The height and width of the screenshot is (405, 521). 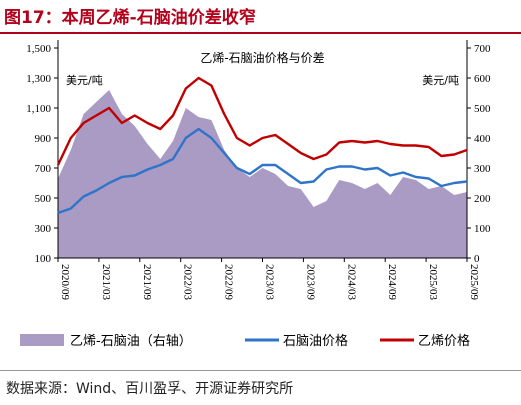 What do you see at coordinates (43, 199) in the screenshot?
I see `left-tick-label: 500` at bounding box center [43, 199].